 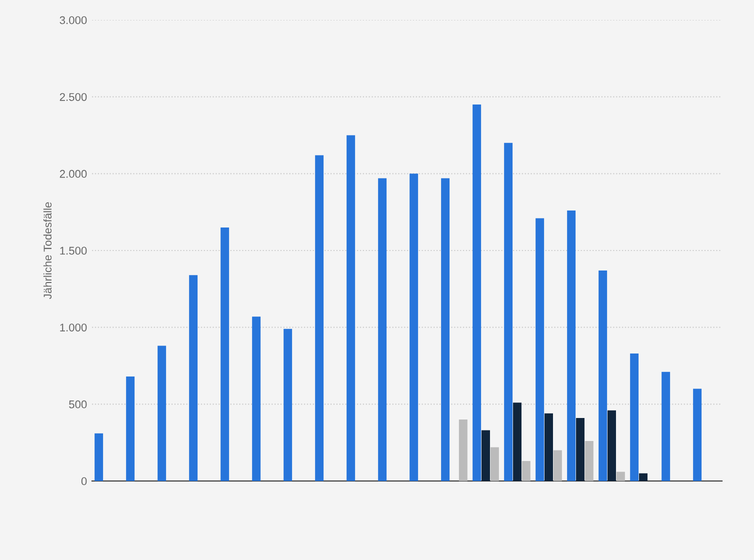 I want to click on y-tick-label: 2.000, so click(x=73, y=174).